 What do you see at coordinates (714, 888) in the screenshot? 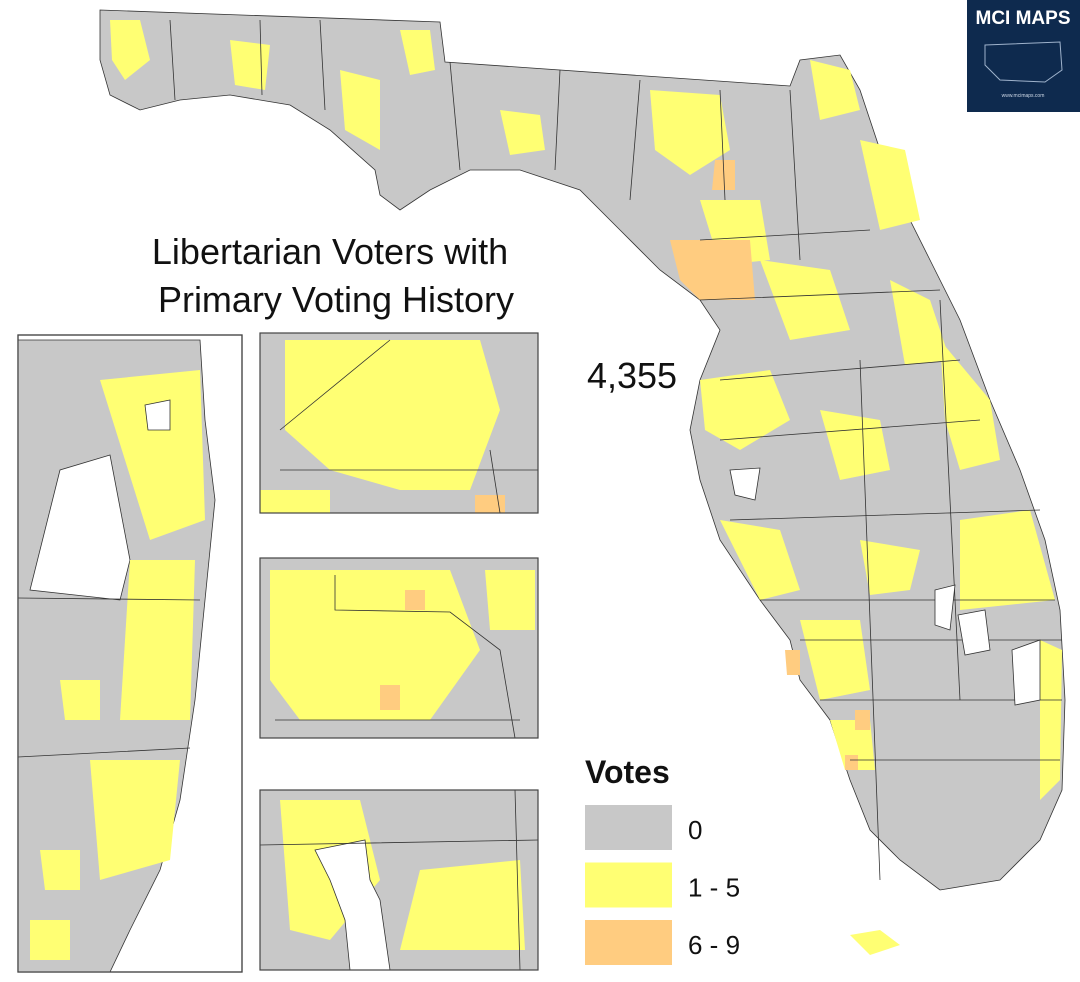
I see `legend-label: 1 - 5` at bounding box center [714, 888].